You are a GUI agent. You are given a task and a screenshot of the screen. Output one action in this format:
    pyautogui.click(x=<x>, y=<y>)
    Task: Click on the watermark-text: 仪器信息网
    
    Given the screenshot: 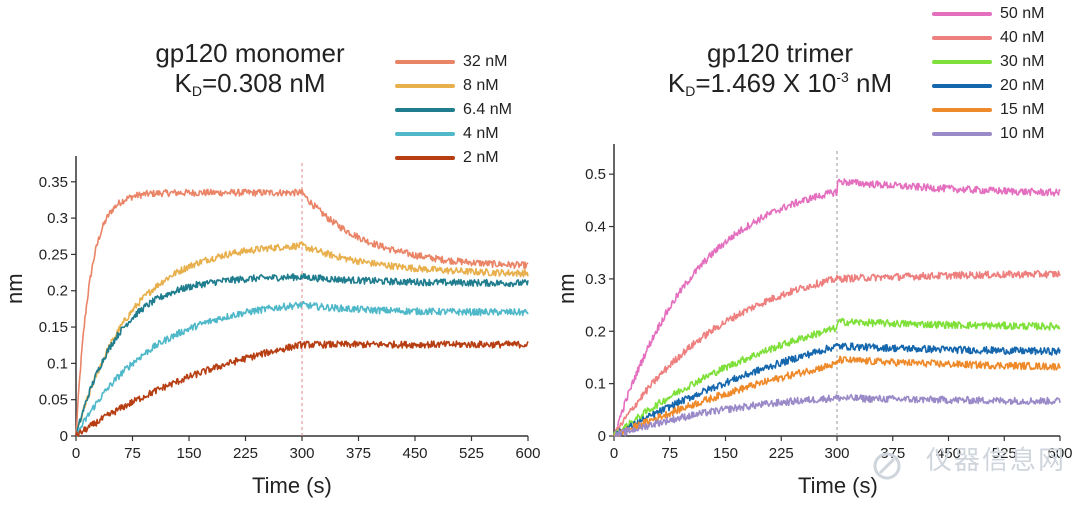 What is the action you would take?
    pyautogui.click(x=995, y=460)
    